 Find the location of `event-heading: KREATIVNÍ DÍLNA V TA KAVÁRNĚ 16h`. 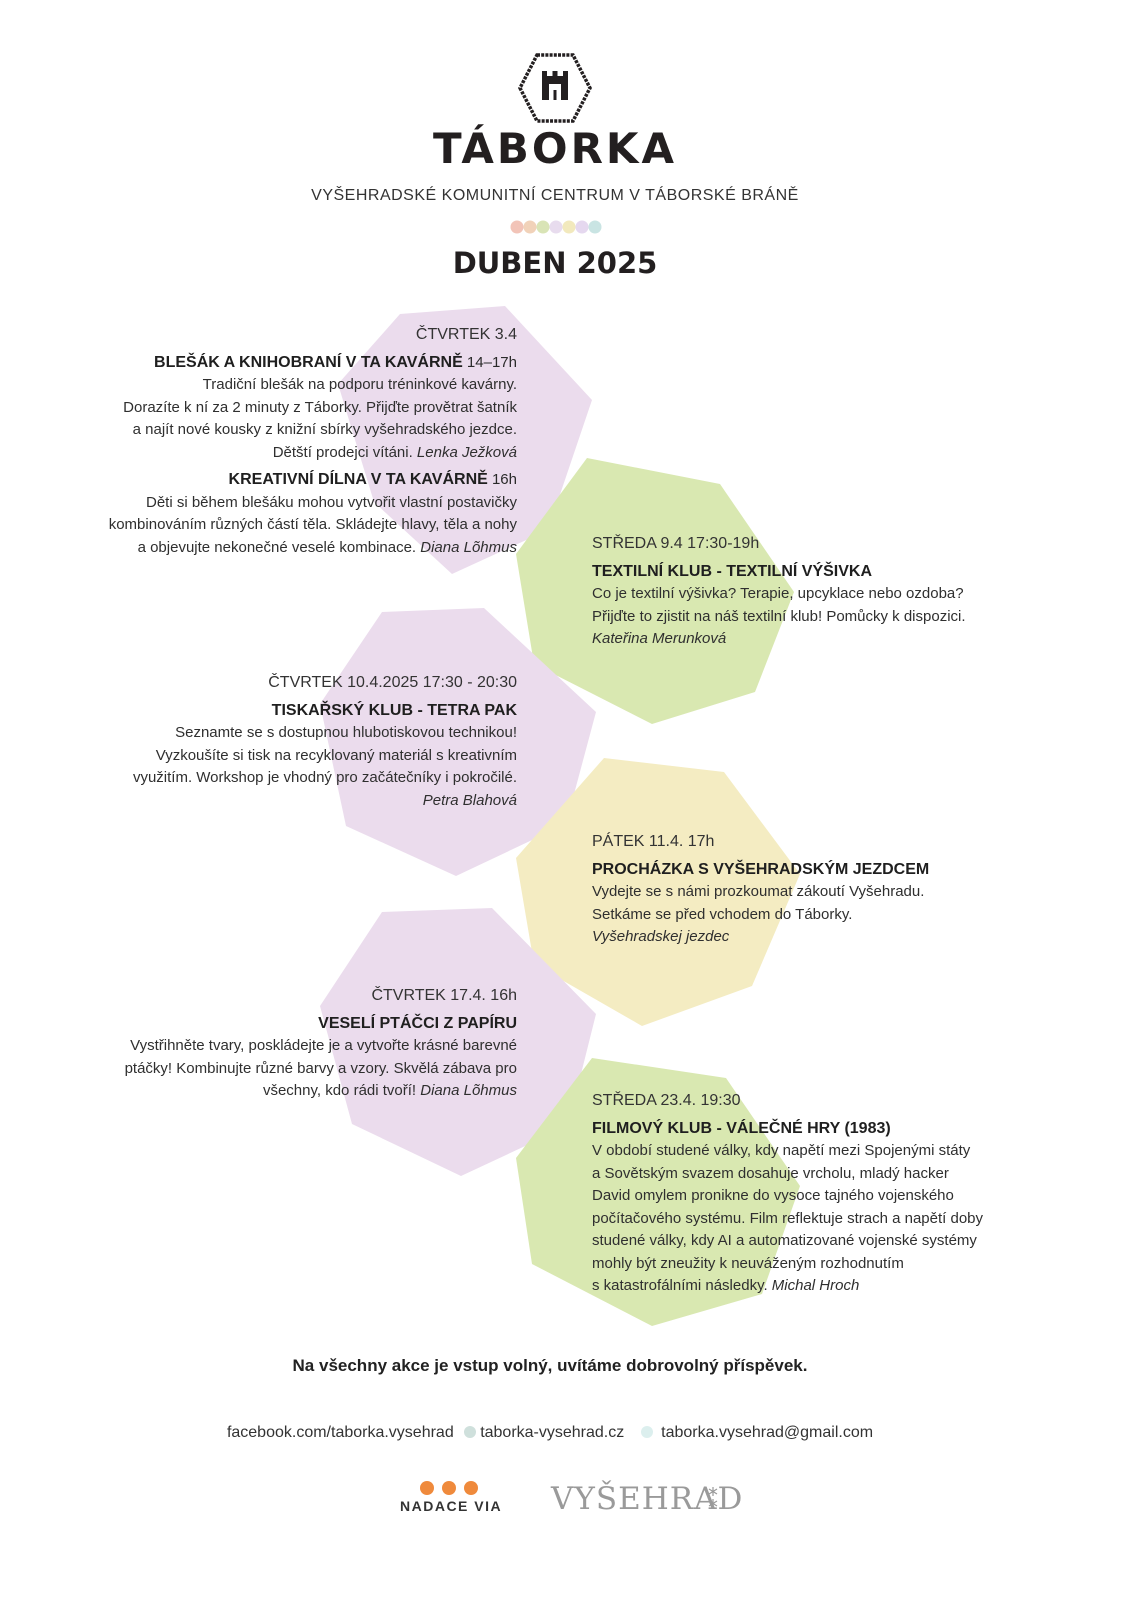

event-heading: KREATIVNÍ DÍLNA V TA KAVÁRNĚ 16h is located at coordinates (282, 480).